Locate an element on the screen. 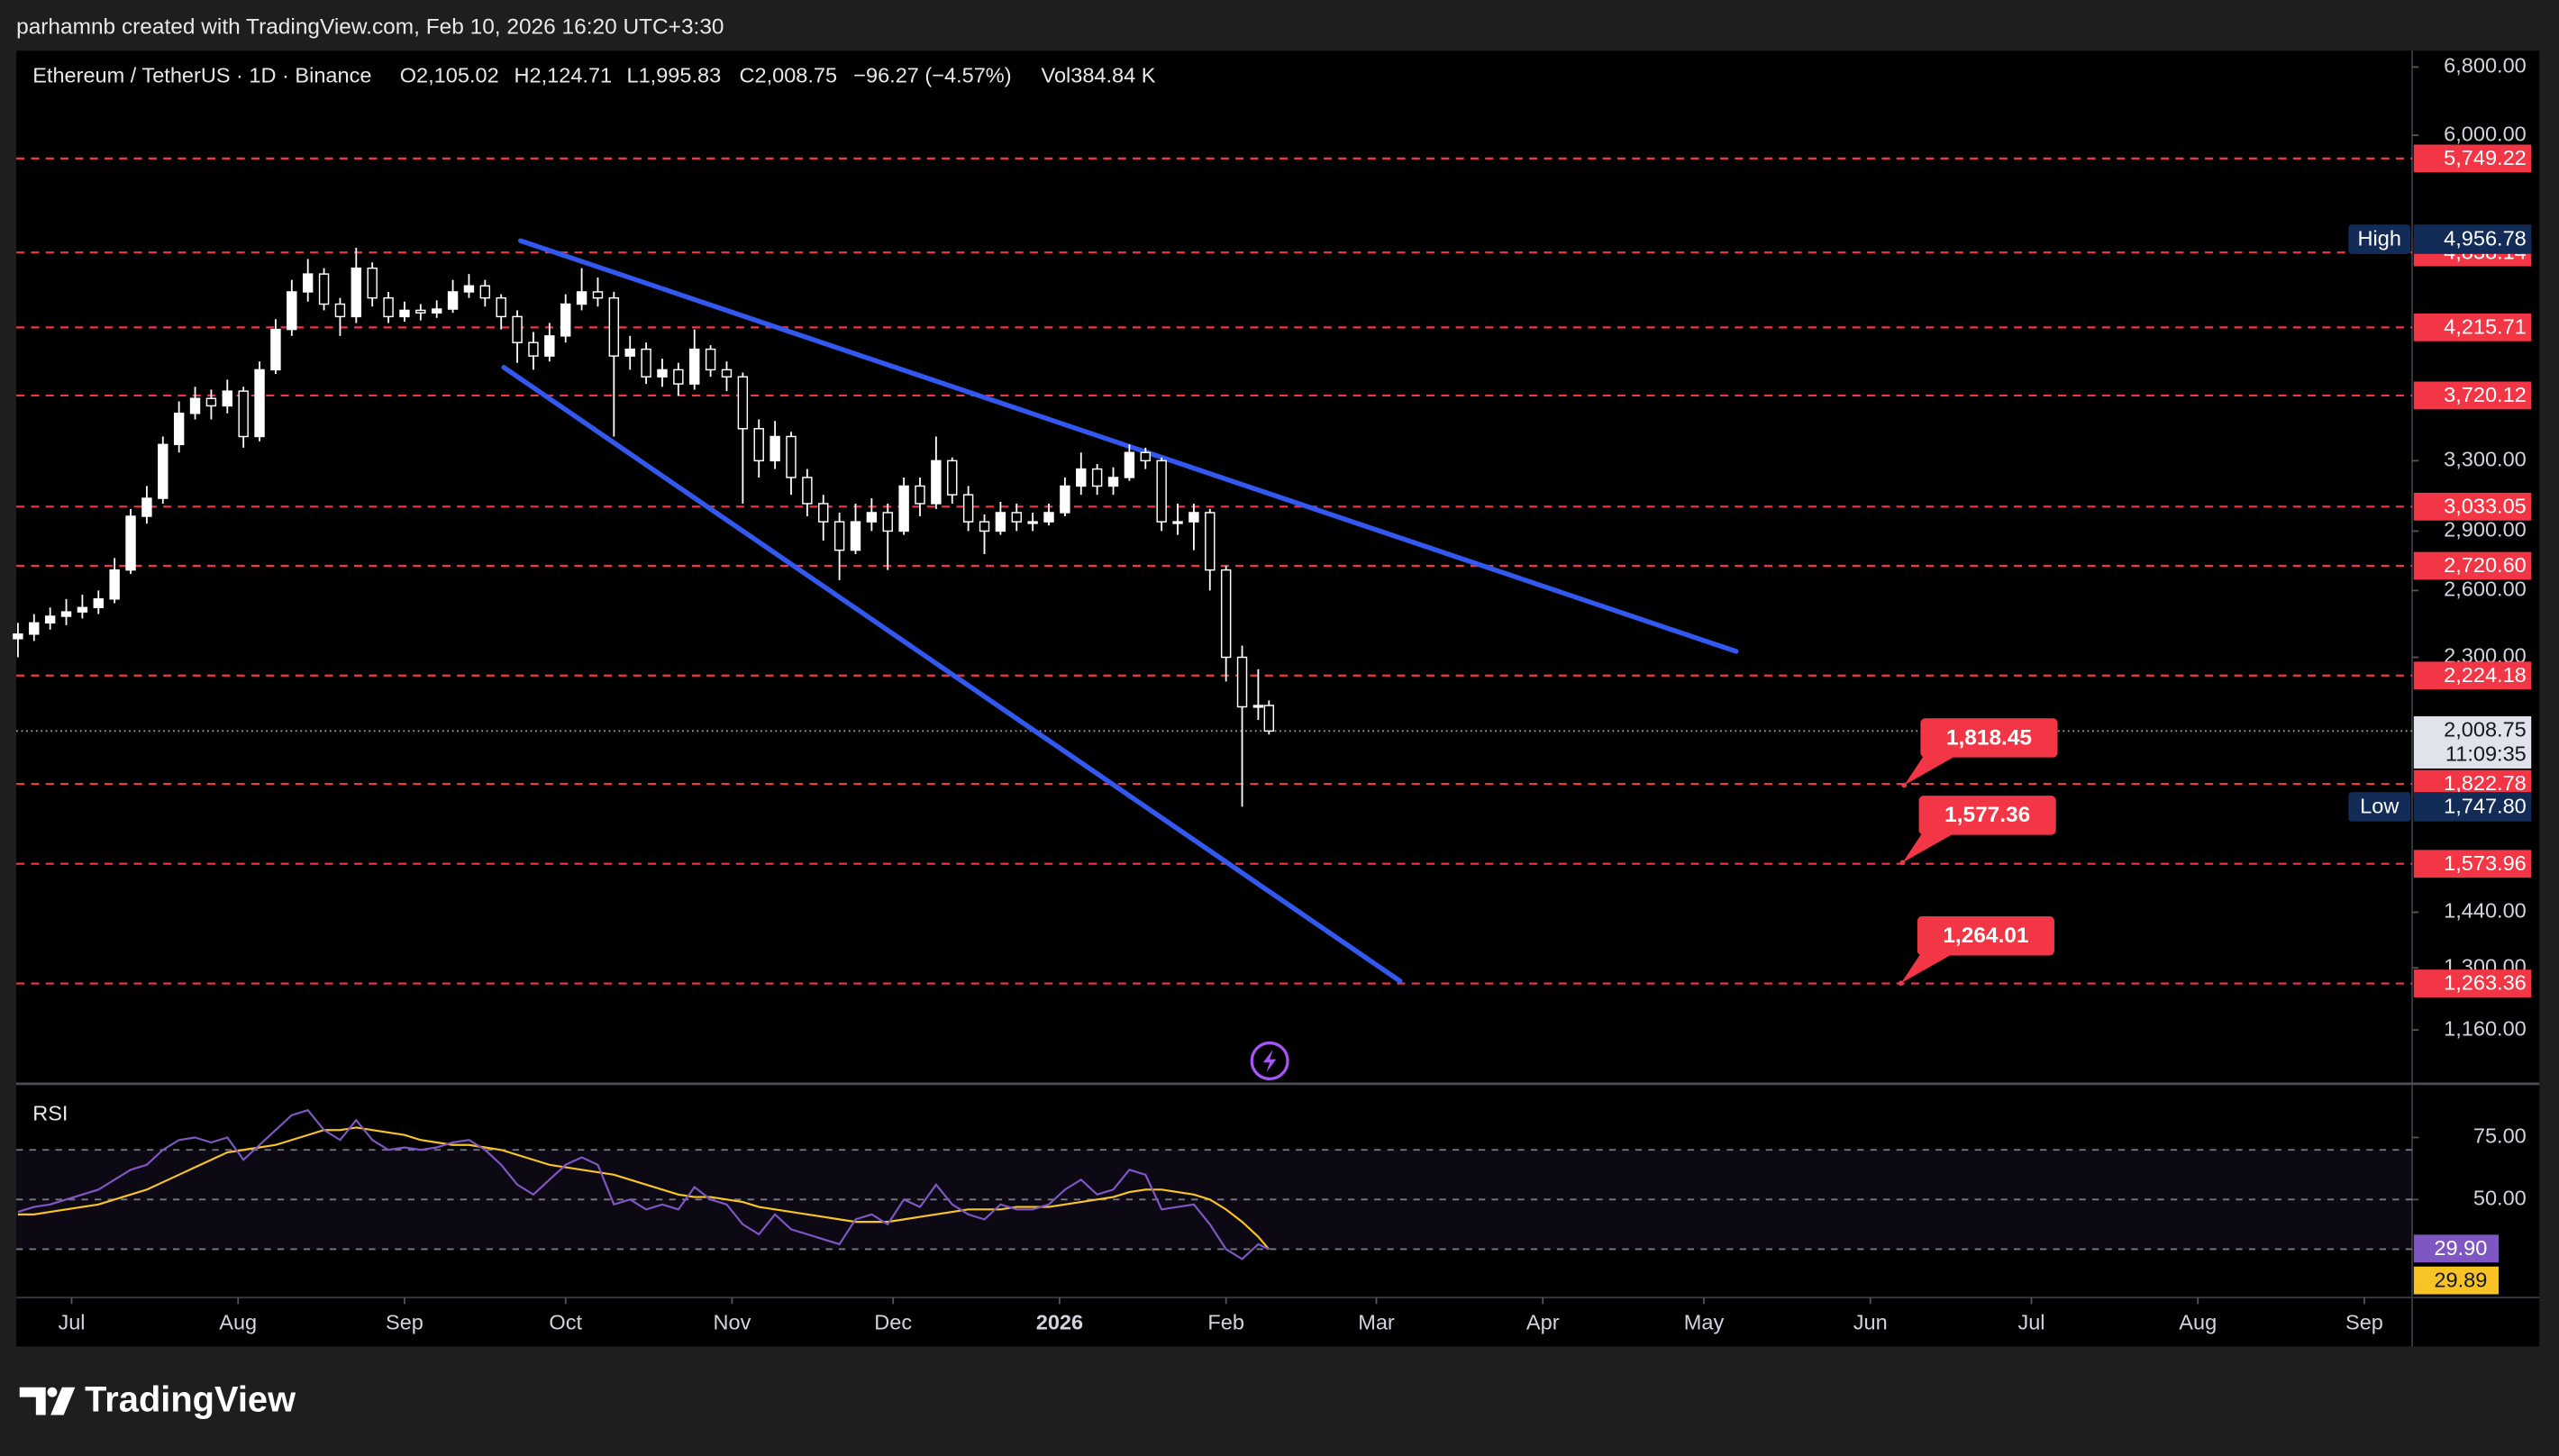 This screenshot has height=1456, width=2559. y-tick-label: 1,160.00 is located at coordinates (2485, 1028).